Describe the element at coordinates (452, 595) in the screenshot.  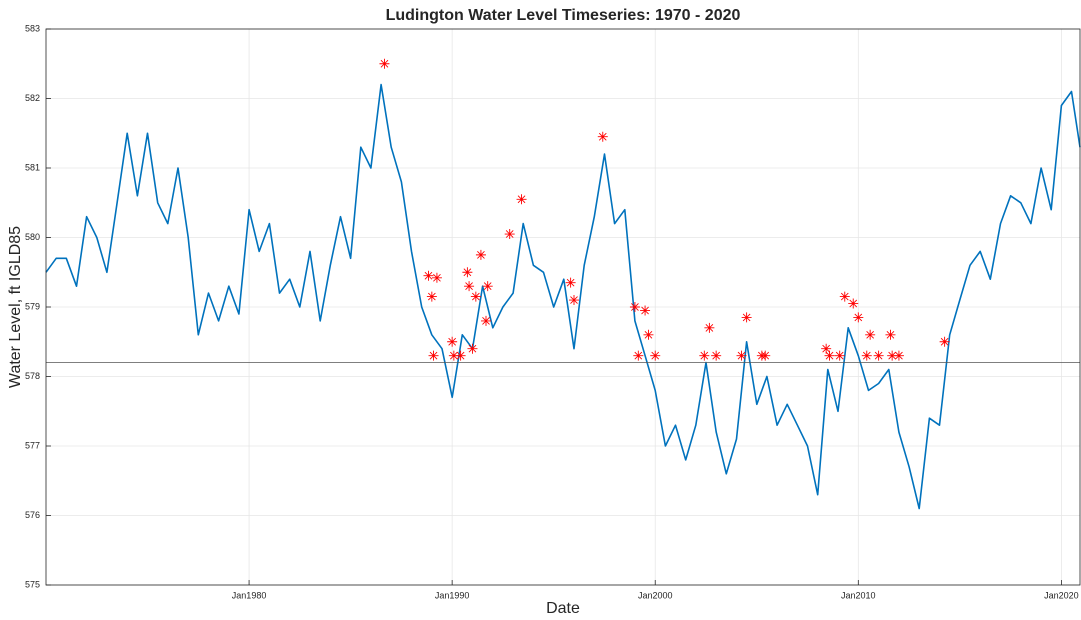
I see `x-tick-label: Jan1990` at that location.